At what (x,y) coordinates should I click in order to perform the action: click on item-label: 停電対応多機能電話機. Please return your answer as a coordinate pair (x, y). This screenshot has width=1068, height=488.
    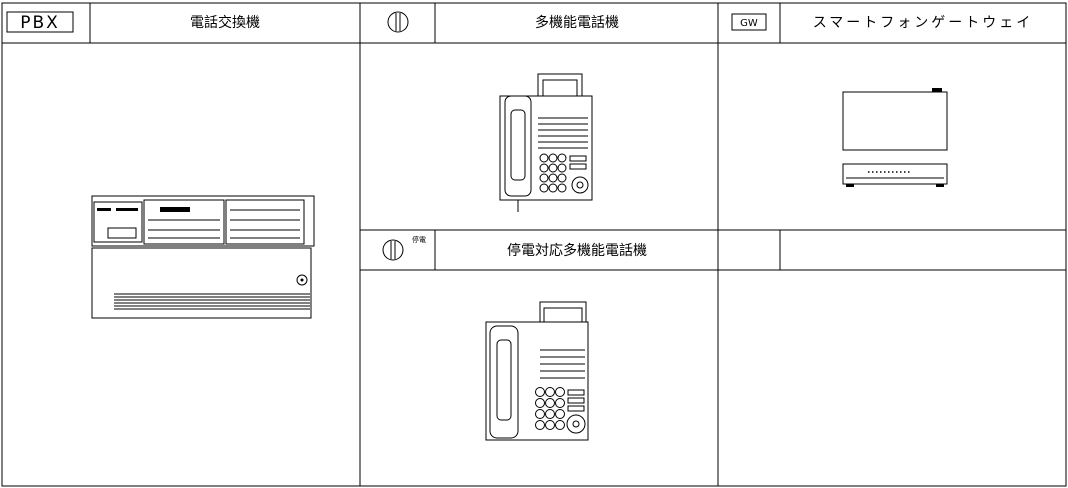
    Looking at the image, I should click on (577, 250).